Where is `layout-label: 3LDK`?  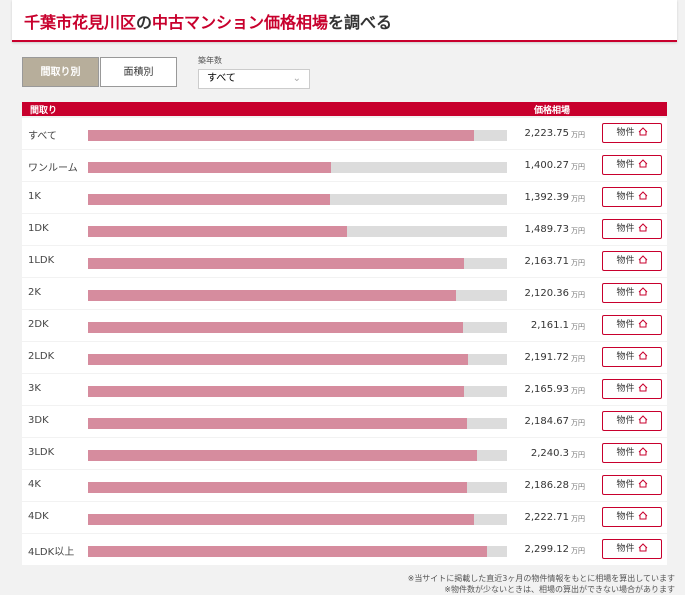
layout-label: 3LDK is located at coordinates (41, 452).